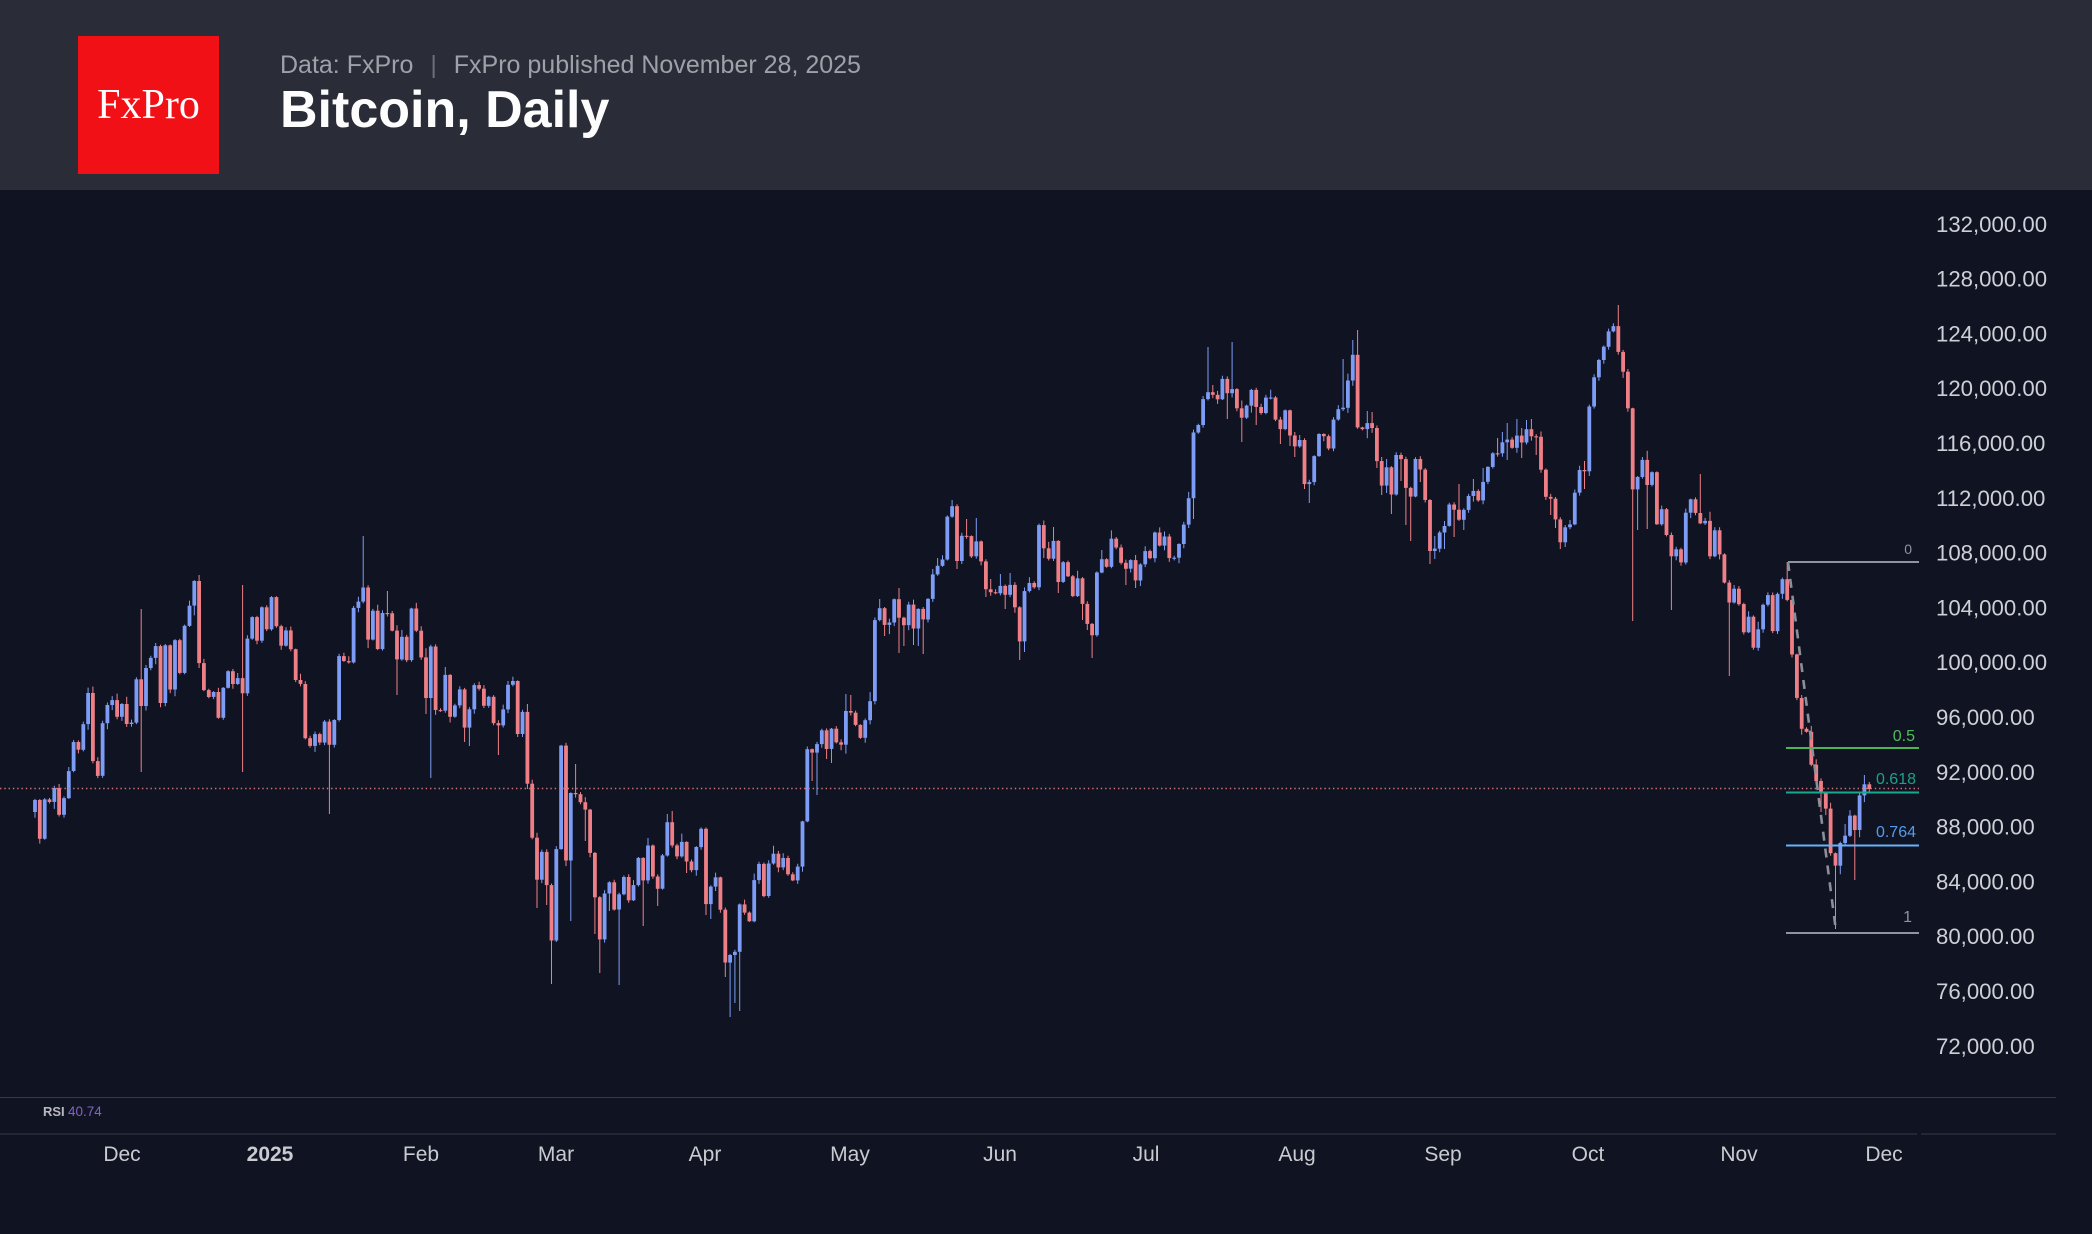  I want to click on svg-text: 100,000.00, so click(1991, 662).